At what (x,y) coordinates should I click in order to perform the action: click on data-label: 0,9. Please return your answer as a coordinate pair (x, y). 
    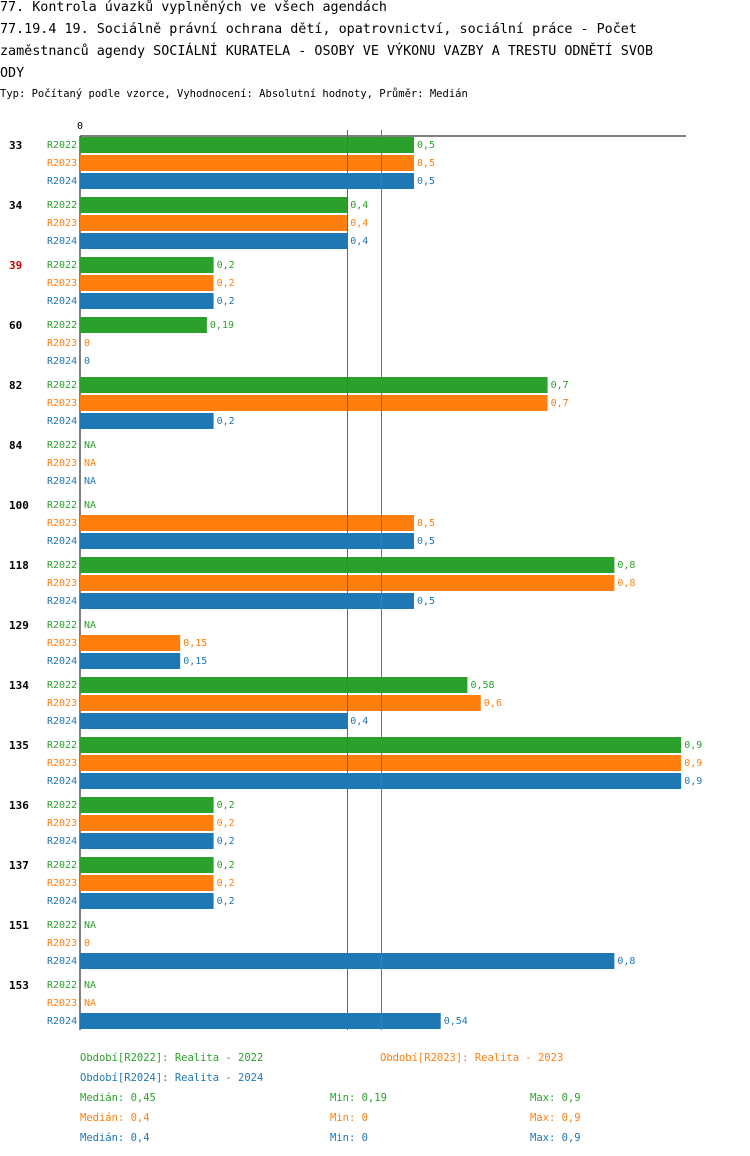
    Looking at the image, I should click on (693, 781).